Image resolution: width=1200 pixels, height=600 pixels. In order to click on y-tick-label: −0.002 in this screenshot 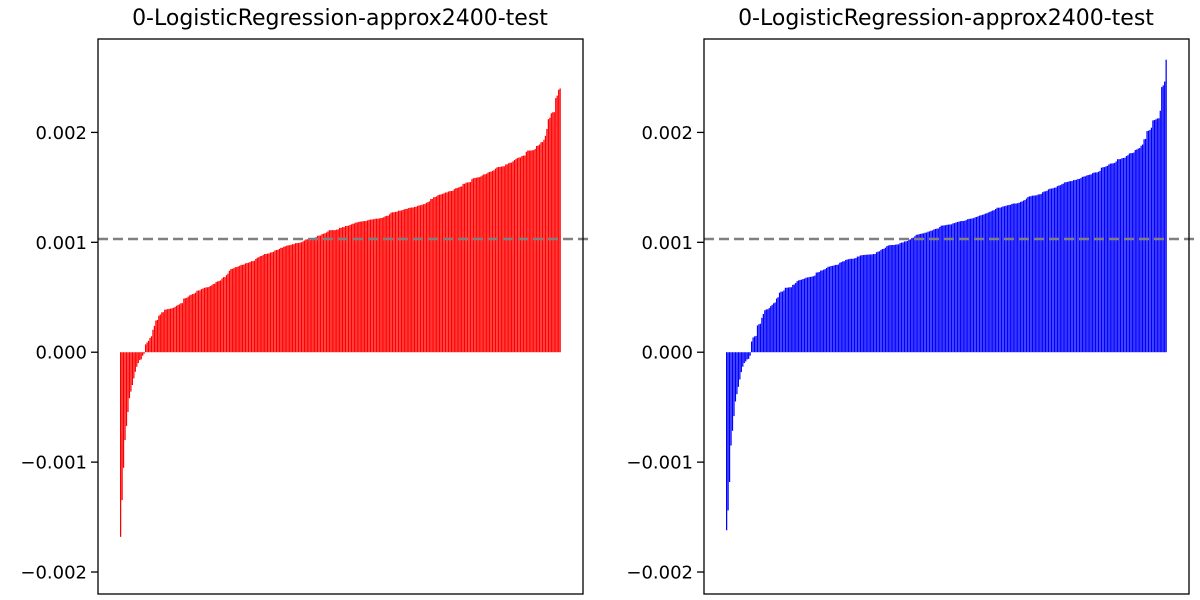, I will do `click(53, 573)`.